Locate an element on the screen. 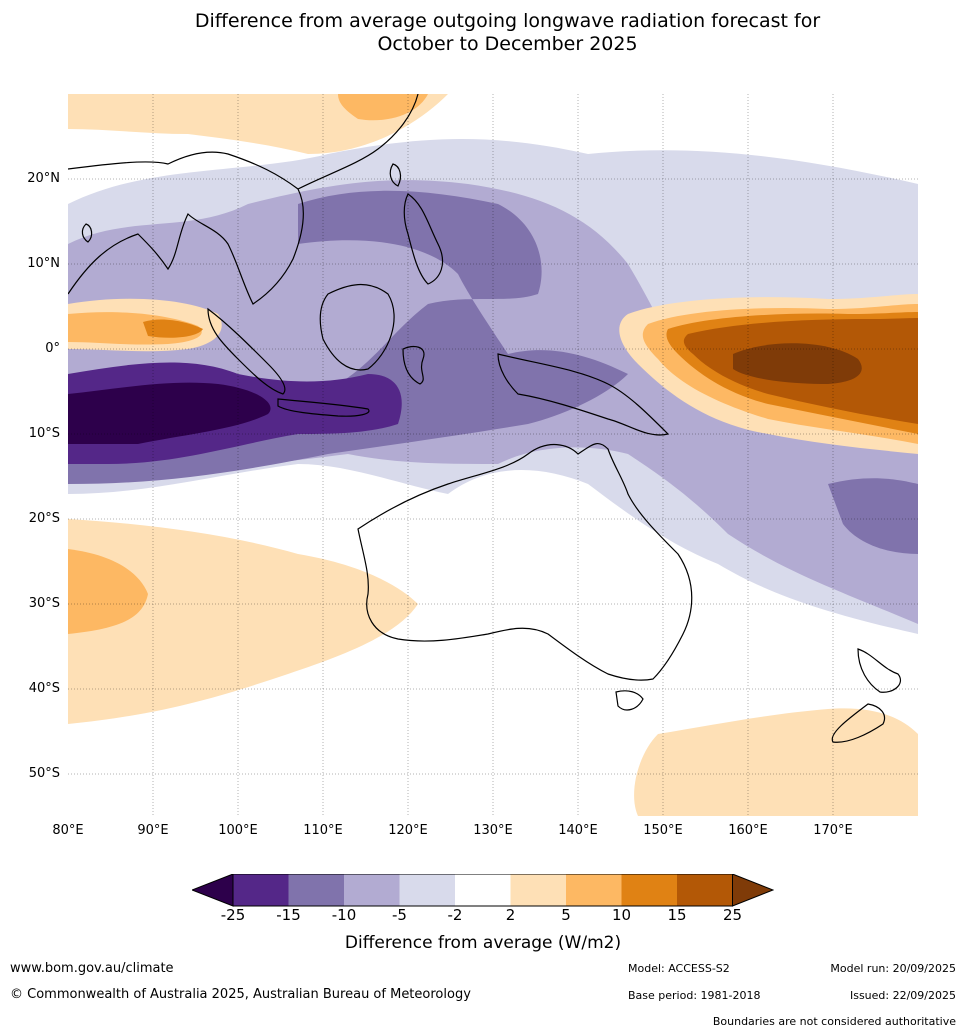 The image size is (965, 1035). website-link: www.bom.gov.au/climate is located at coordinates (92, 968).